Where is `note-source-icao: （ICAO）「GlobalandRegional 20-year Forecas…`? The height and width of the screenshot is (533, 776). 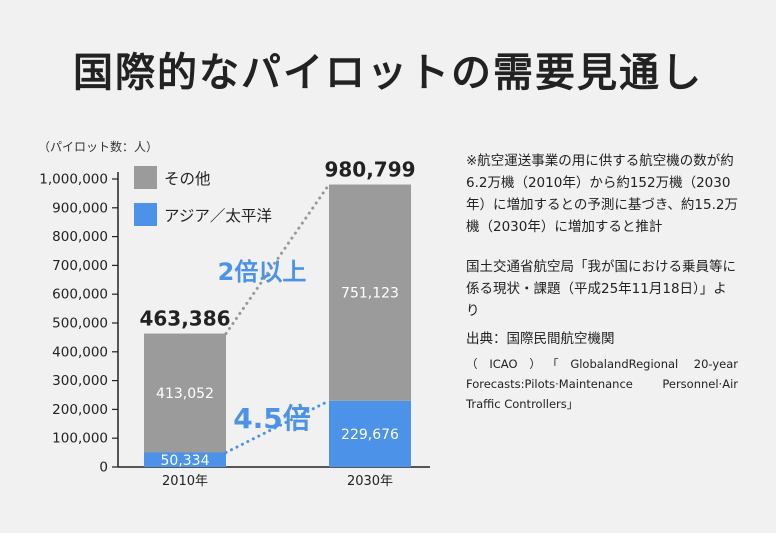
note-source-icao: （ICAO）「GlobalandRegional 20-year Forecas… is located at coordinates (602, 384).